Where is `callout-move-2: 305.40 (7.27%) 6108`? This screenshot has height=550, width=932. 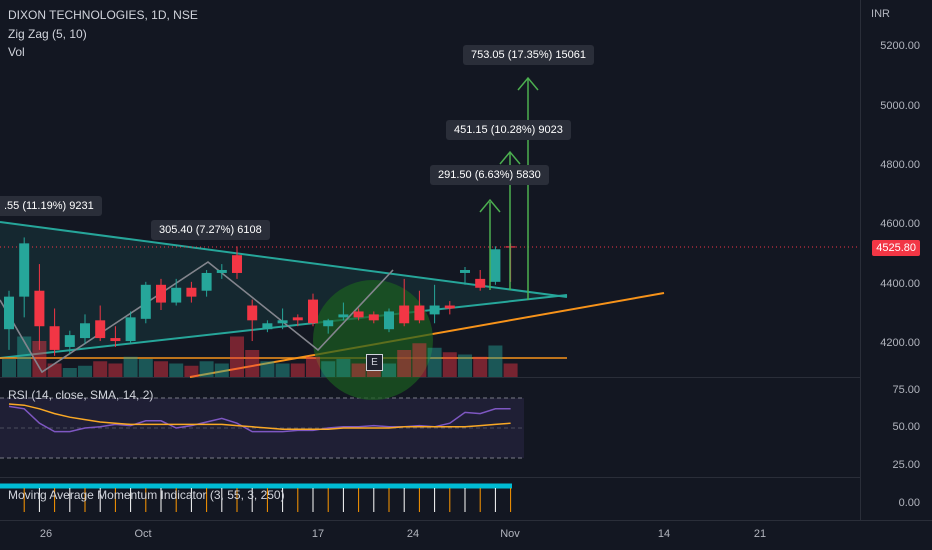
callout-move-2: 305.40 (7.27%) 6108 is located at coordinates (210, 230).